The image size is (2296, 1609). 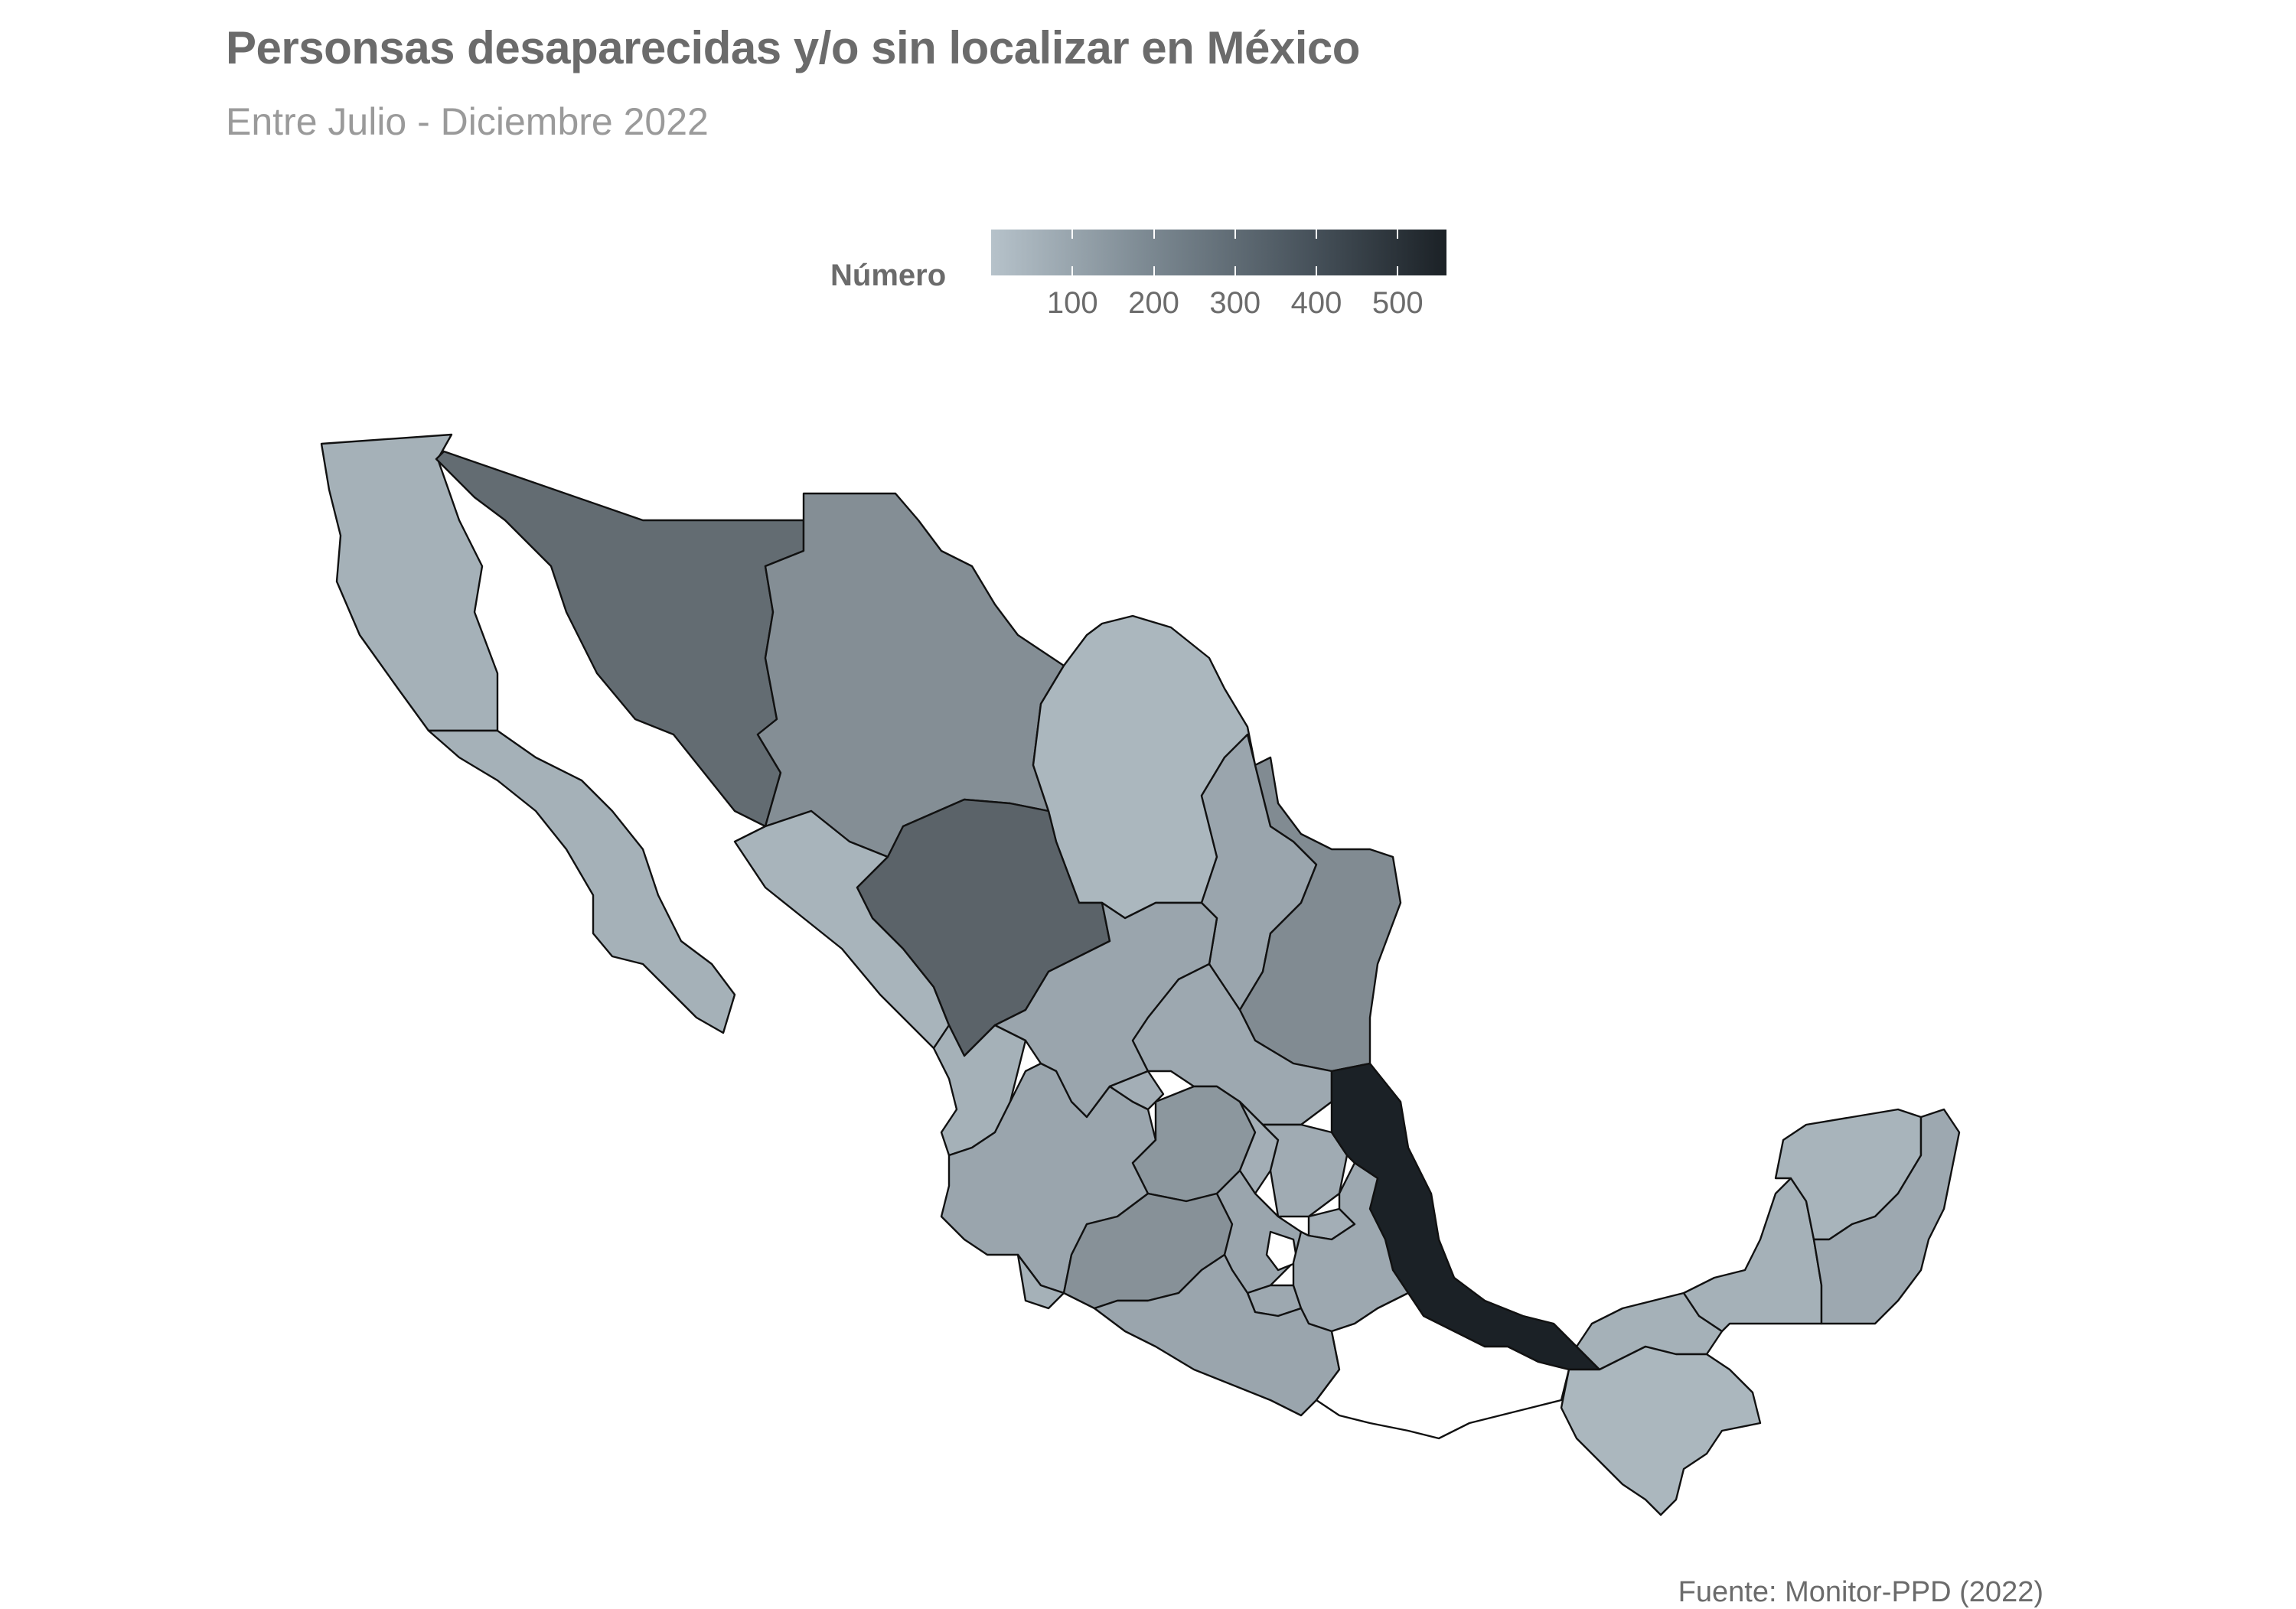 What do you see at coordinates (1752, 1255) in the screenshot?
I see `state-campeche` at bounding box center [1752, 1255].